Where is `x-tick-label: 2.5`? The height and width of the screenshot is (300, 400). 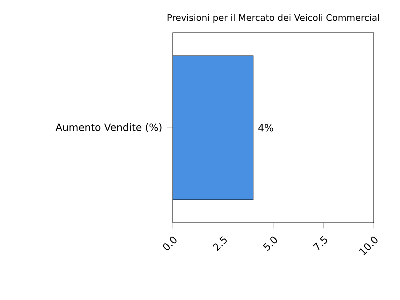
x-tick-label: 2.5 is located at coordinates (219, 244).